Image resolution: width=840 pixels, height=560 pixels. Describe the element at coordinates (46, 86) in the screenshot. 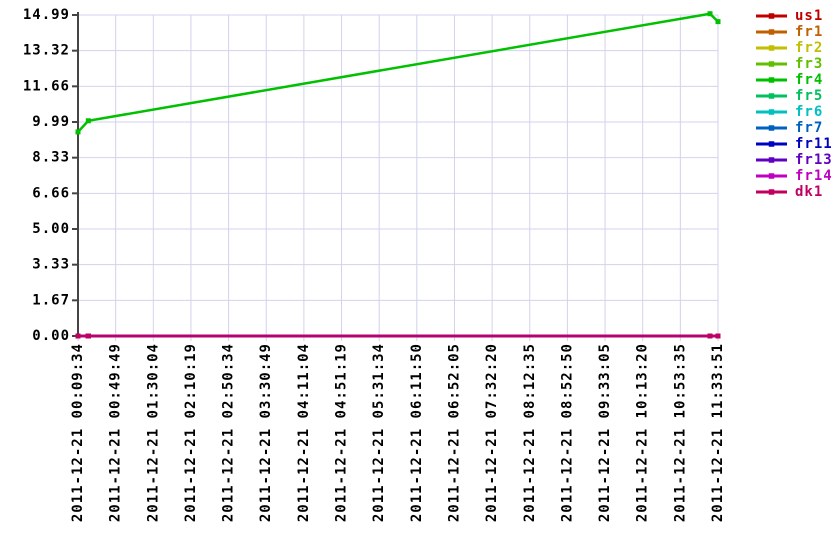

I see `y-tick-label: 11.66` at that location.